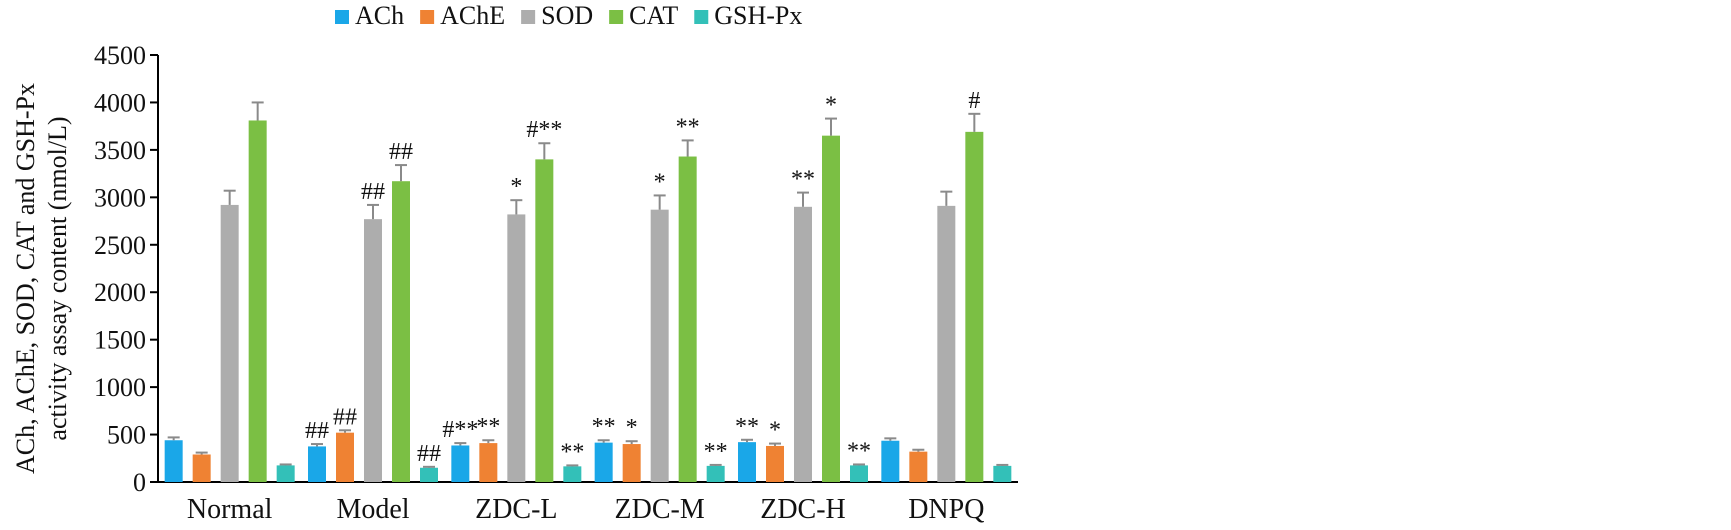  I want to click on legend-label: SOD, so click(567, 15).